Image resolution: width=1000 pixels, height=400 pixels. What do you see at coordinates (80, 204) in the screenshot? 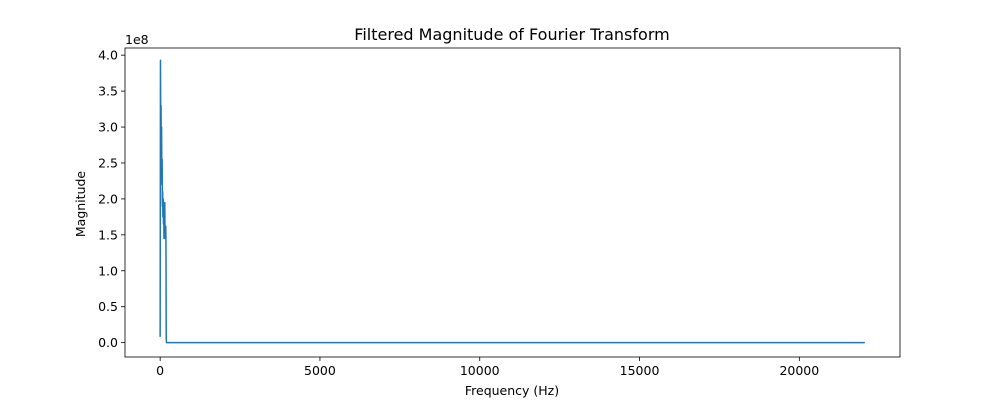
I see `y-axis-label: Magnitude` at bounding box center [80, 204].